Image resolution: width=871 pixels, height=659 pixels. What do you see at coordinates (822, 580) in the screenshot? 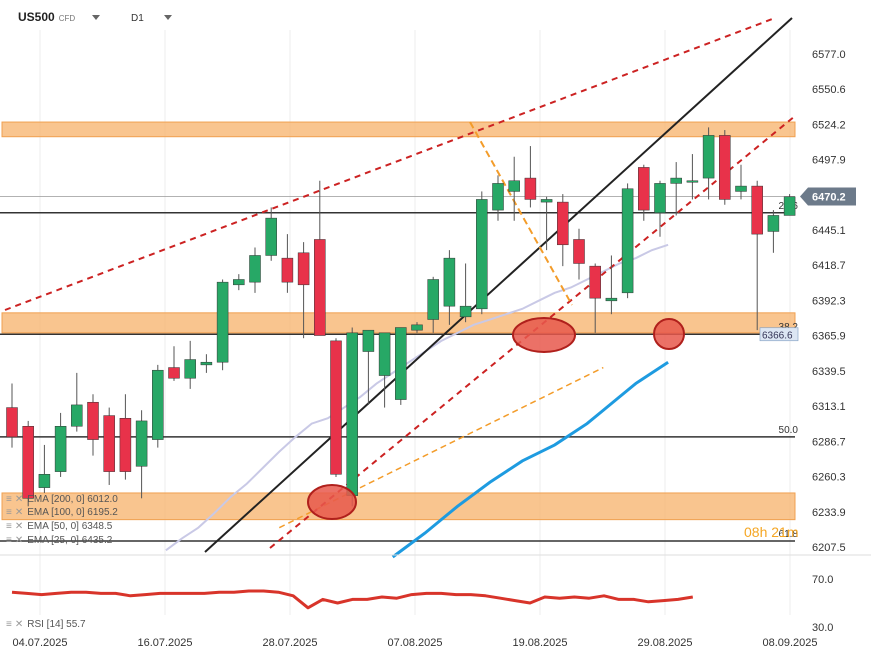
I see `rsi-tick-label: 70.0` at bounding box center [822, 580].